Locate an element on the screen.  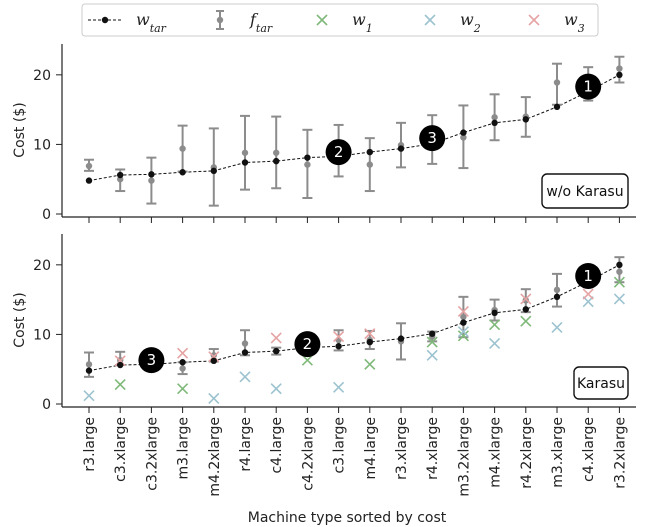
panel-label-text-bottom: Karasu is located at coordinates (601, 384).